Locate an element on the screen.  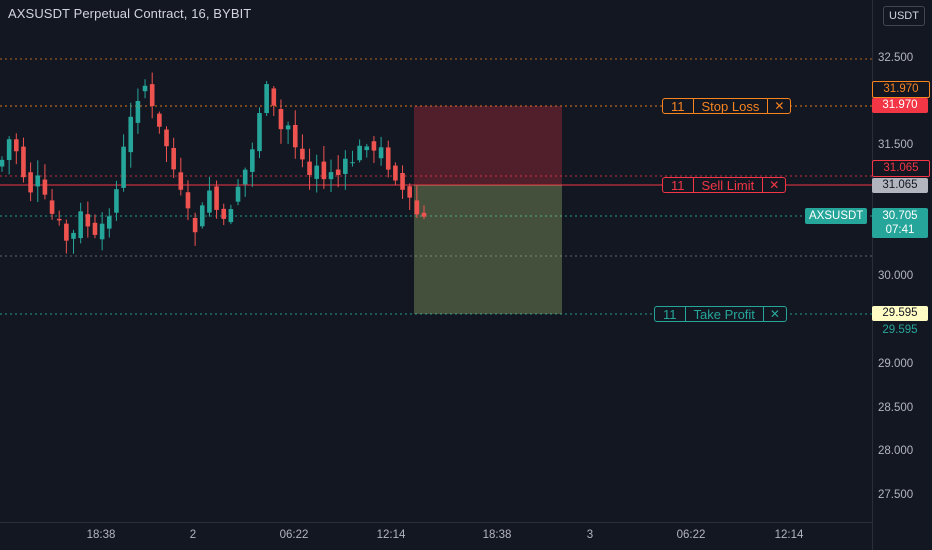
stop-loss-label: Stop Loss is located at coordinates (730, 106).